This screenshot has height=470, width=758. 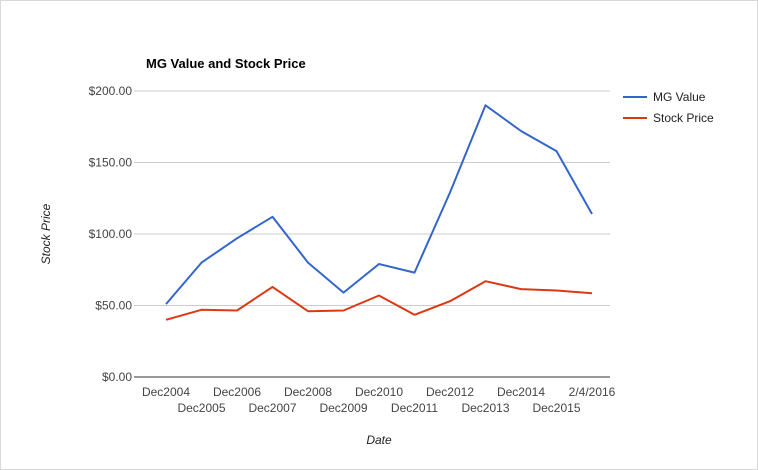 I want to click on x-tick-label: Dec2014, so click(x=521, y=392).